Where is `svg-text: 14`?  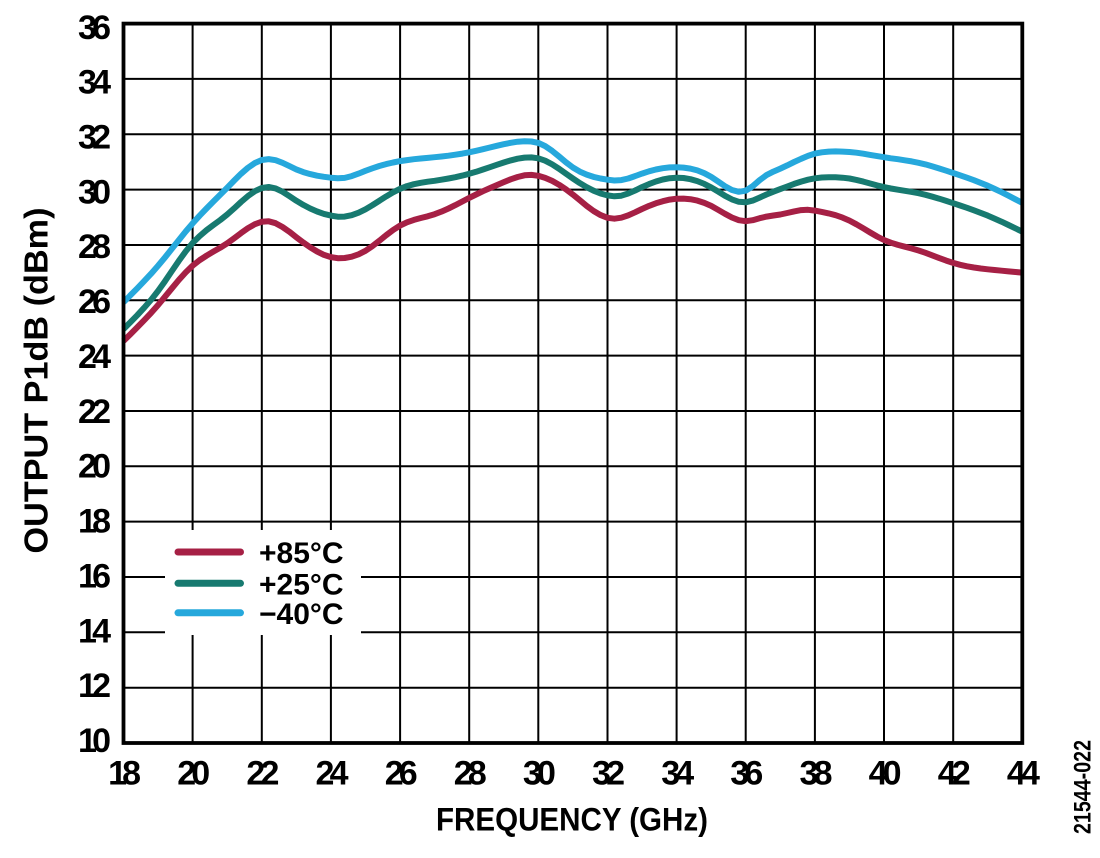
svg-text: 14 is located at coordinates (94, 631).